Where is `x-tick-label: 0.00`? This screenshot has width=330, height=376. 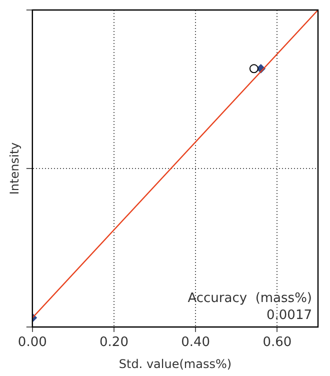
x-tick-label: 0.00 is located at coordinates (32, 342).